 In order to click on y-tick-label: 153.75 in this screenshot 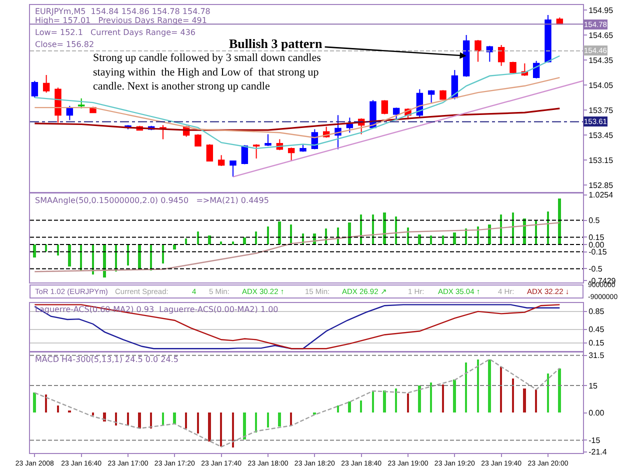, I will do `click(601, 110)`.